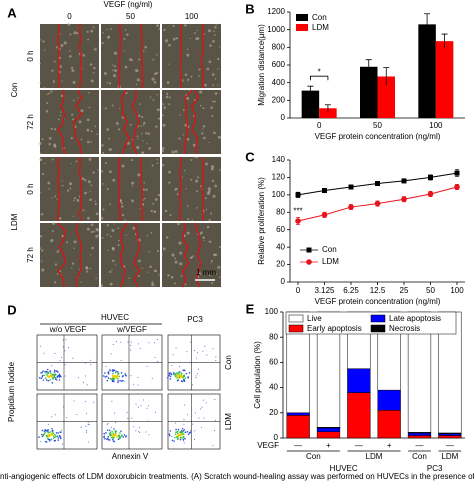 The width and height of the screenshot is (474, 482). Describe the element at coordinates (192, 16) in the screenshot. I see `column-label: 100` at that location.